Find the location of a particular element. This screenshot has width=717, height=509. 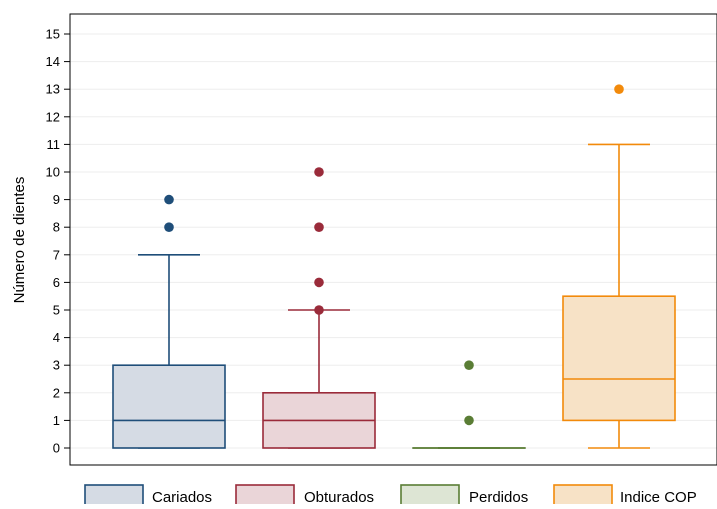

y-tick-label: 5 is located at coordinates (56, 310).